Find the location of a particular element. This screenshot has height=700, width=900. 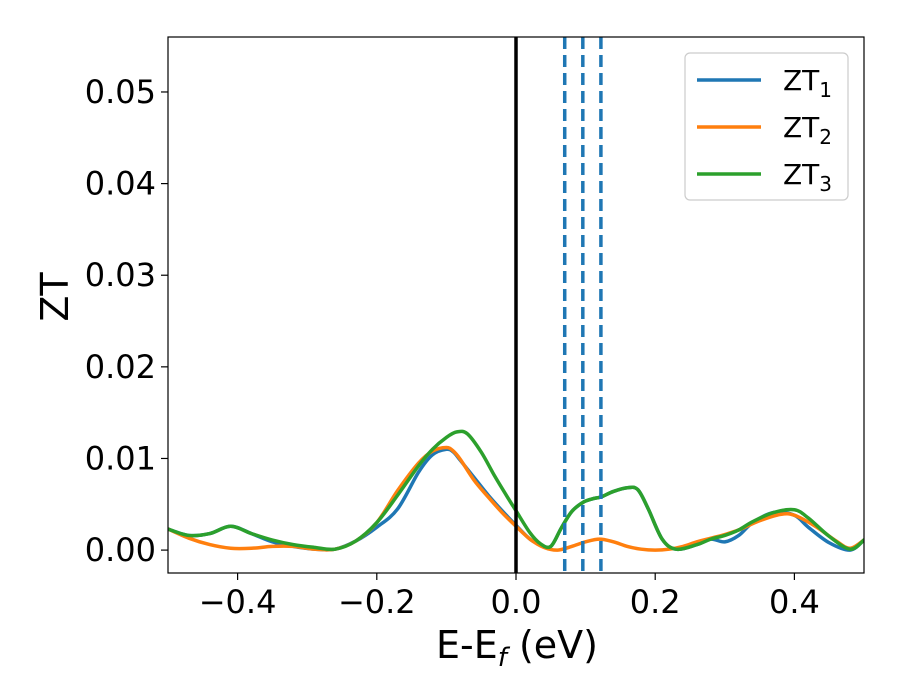

x-tick-label: 0.4 is located at coordinates (794, 602).